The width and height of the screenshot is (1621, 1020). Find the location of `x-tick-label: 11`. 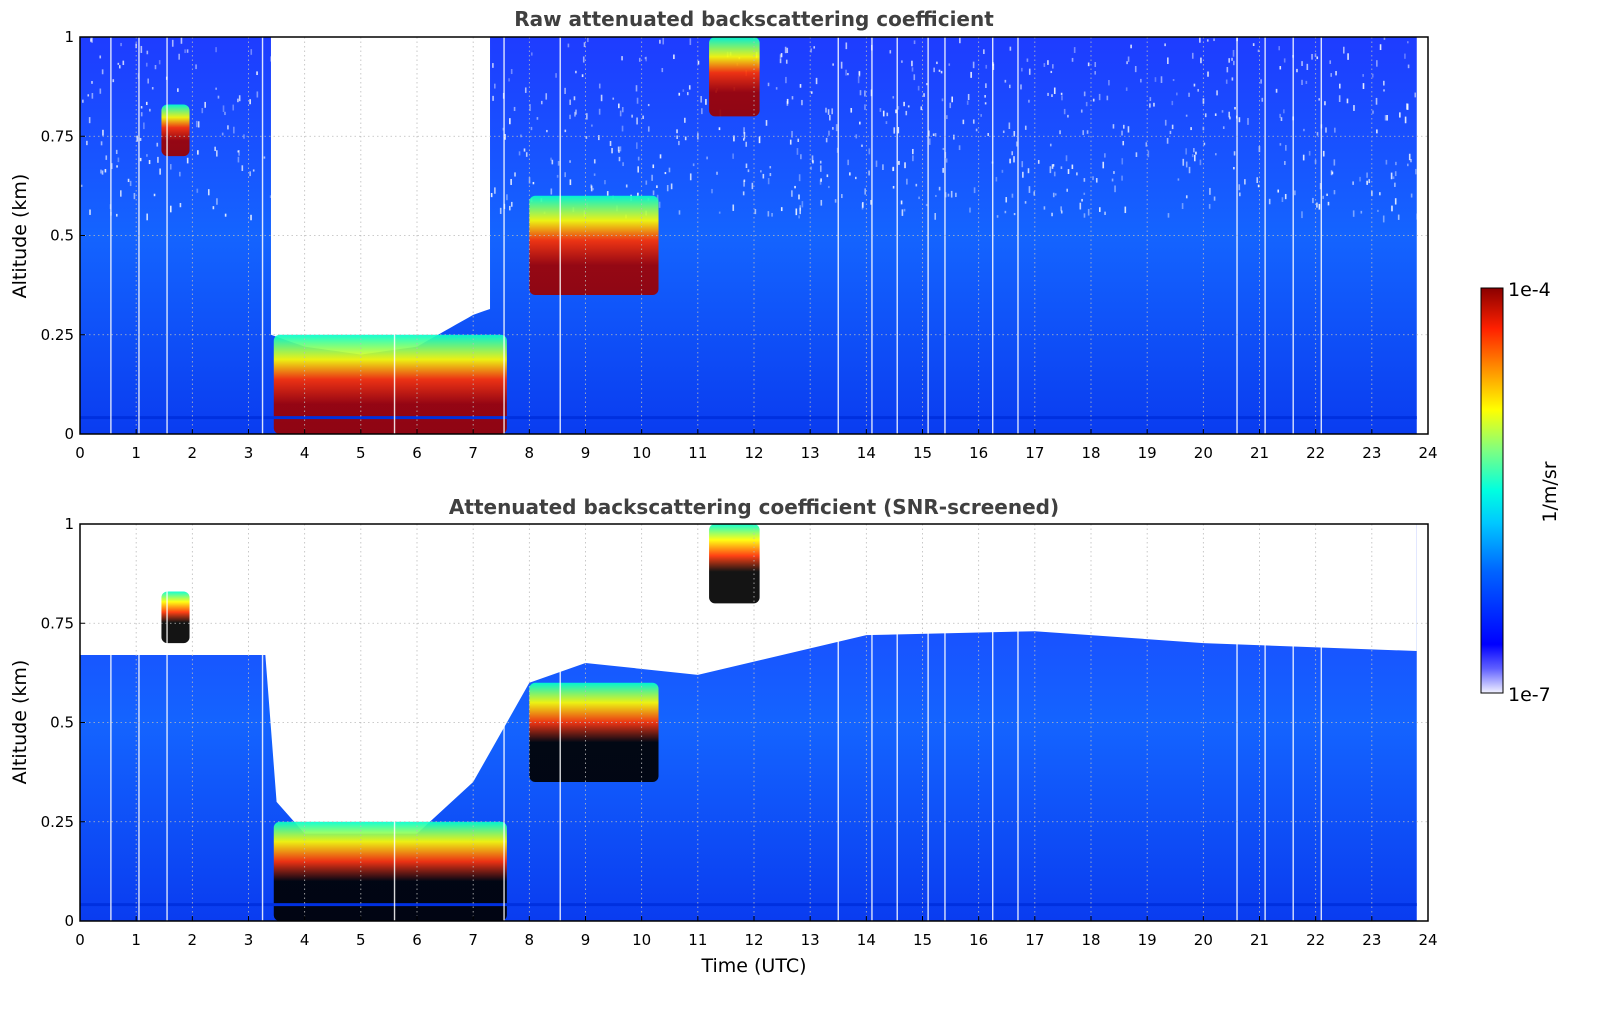

x-tick-label: 11 is located at coordinates (697, 940).